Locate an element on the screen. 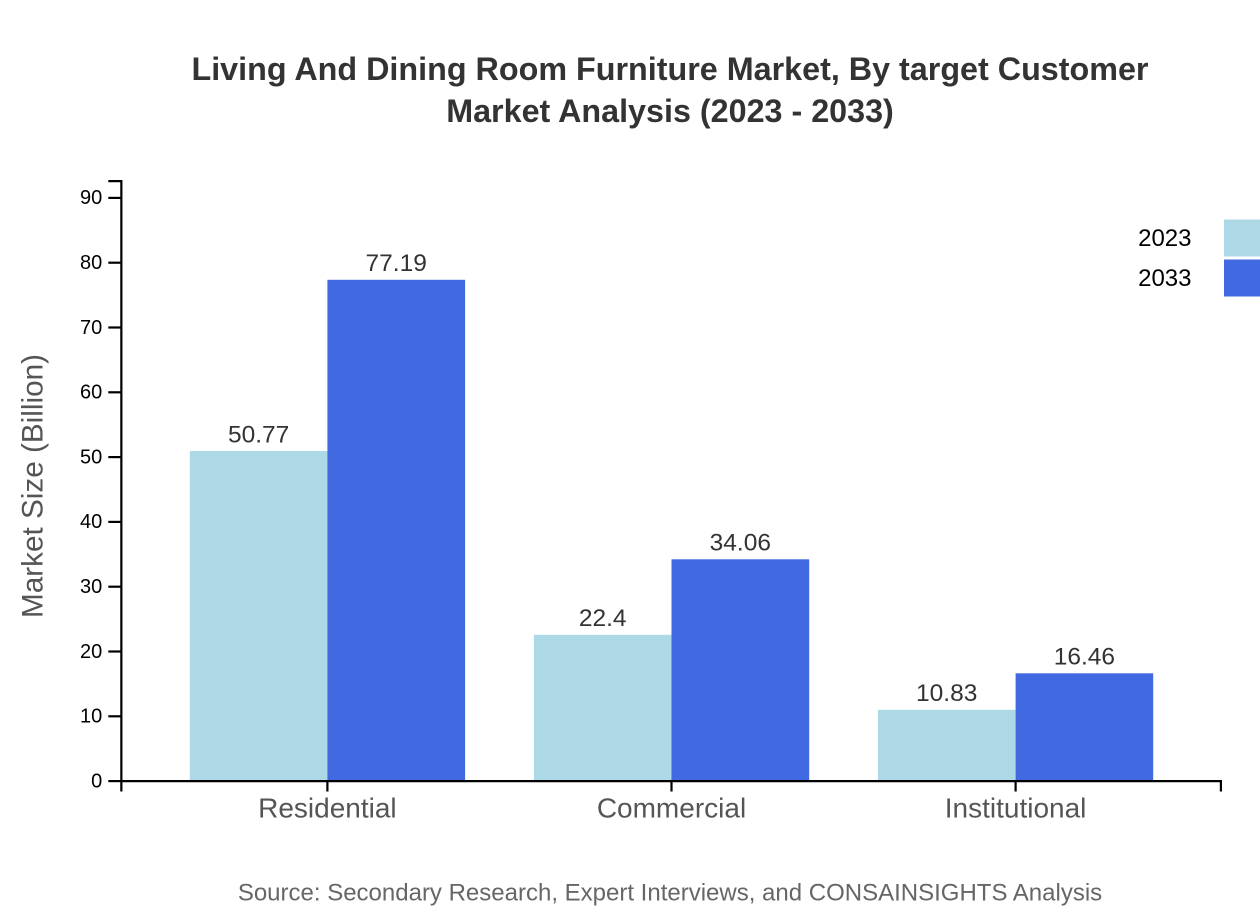 Image resolution: width=1260 pixels, height=920 pixels. svg-text: 22.4 is located at coordinates (603, 618).